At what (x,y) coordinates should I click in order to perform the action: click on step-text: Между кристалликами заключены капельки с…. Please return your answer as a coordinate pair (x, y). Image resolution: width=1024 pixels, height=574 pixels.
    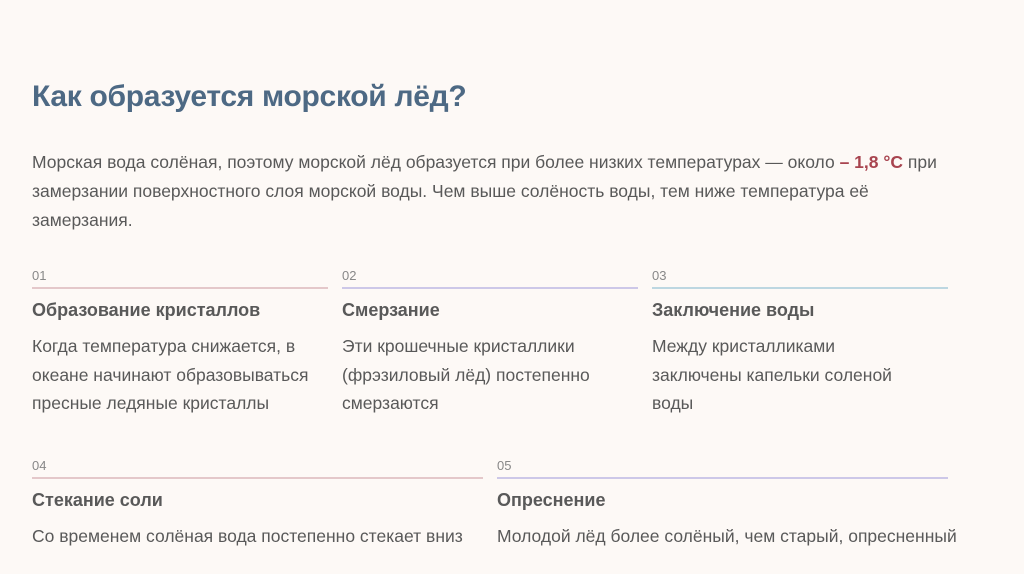
    Looking at the image, I should click on (772, 374).